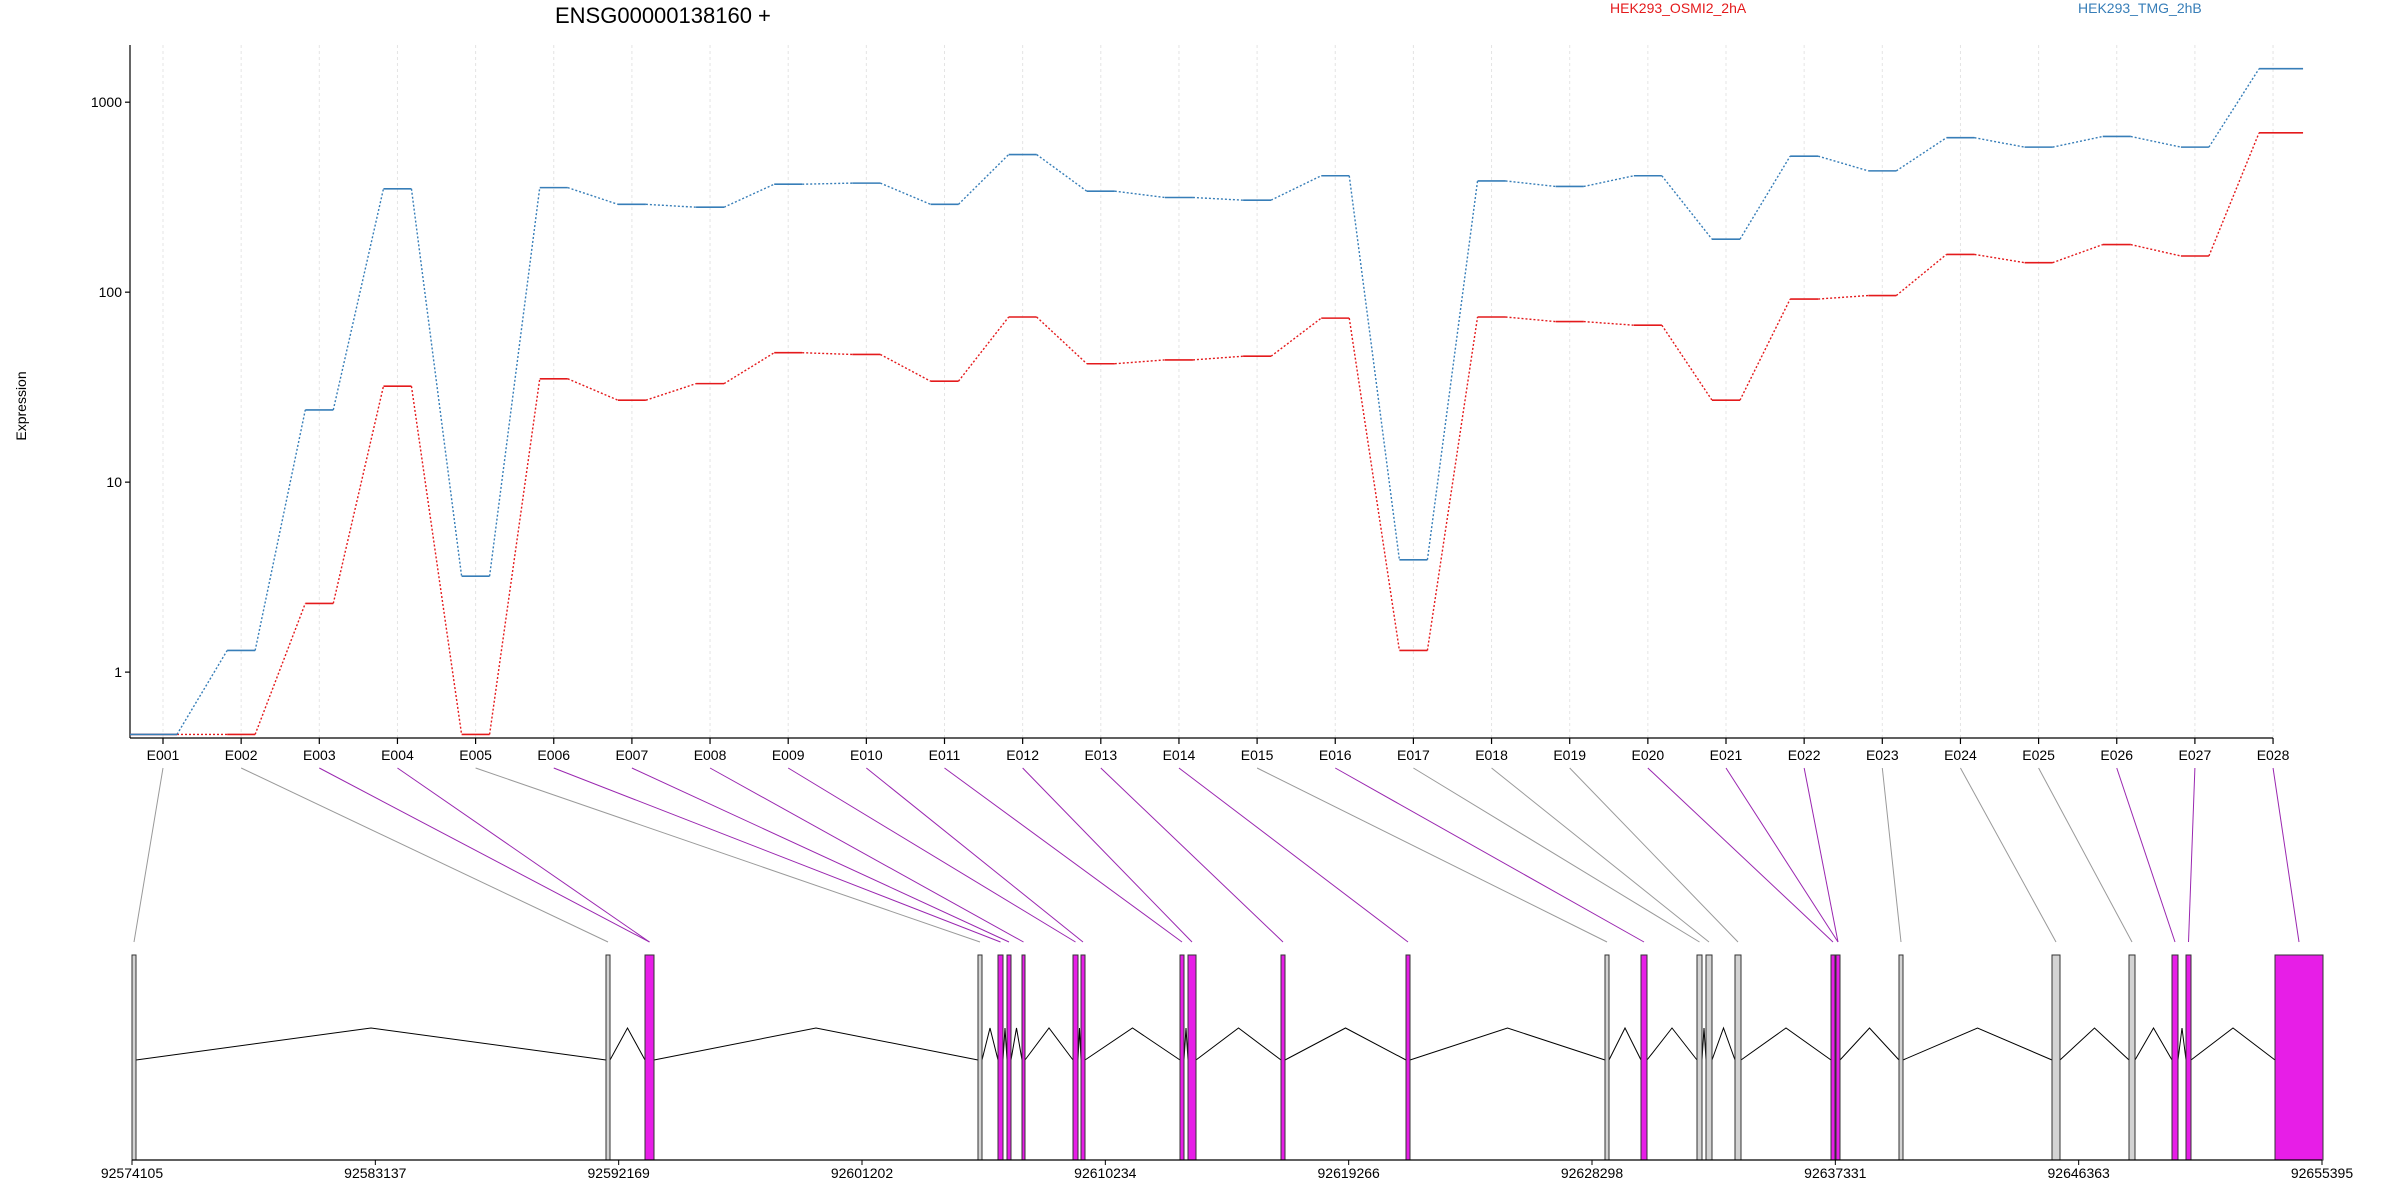 The image size is (2400, 1200). Describe the element at coordinates (132, 1173) in the screenshot. I see `genomic-tick-label: 92574105` at that location.